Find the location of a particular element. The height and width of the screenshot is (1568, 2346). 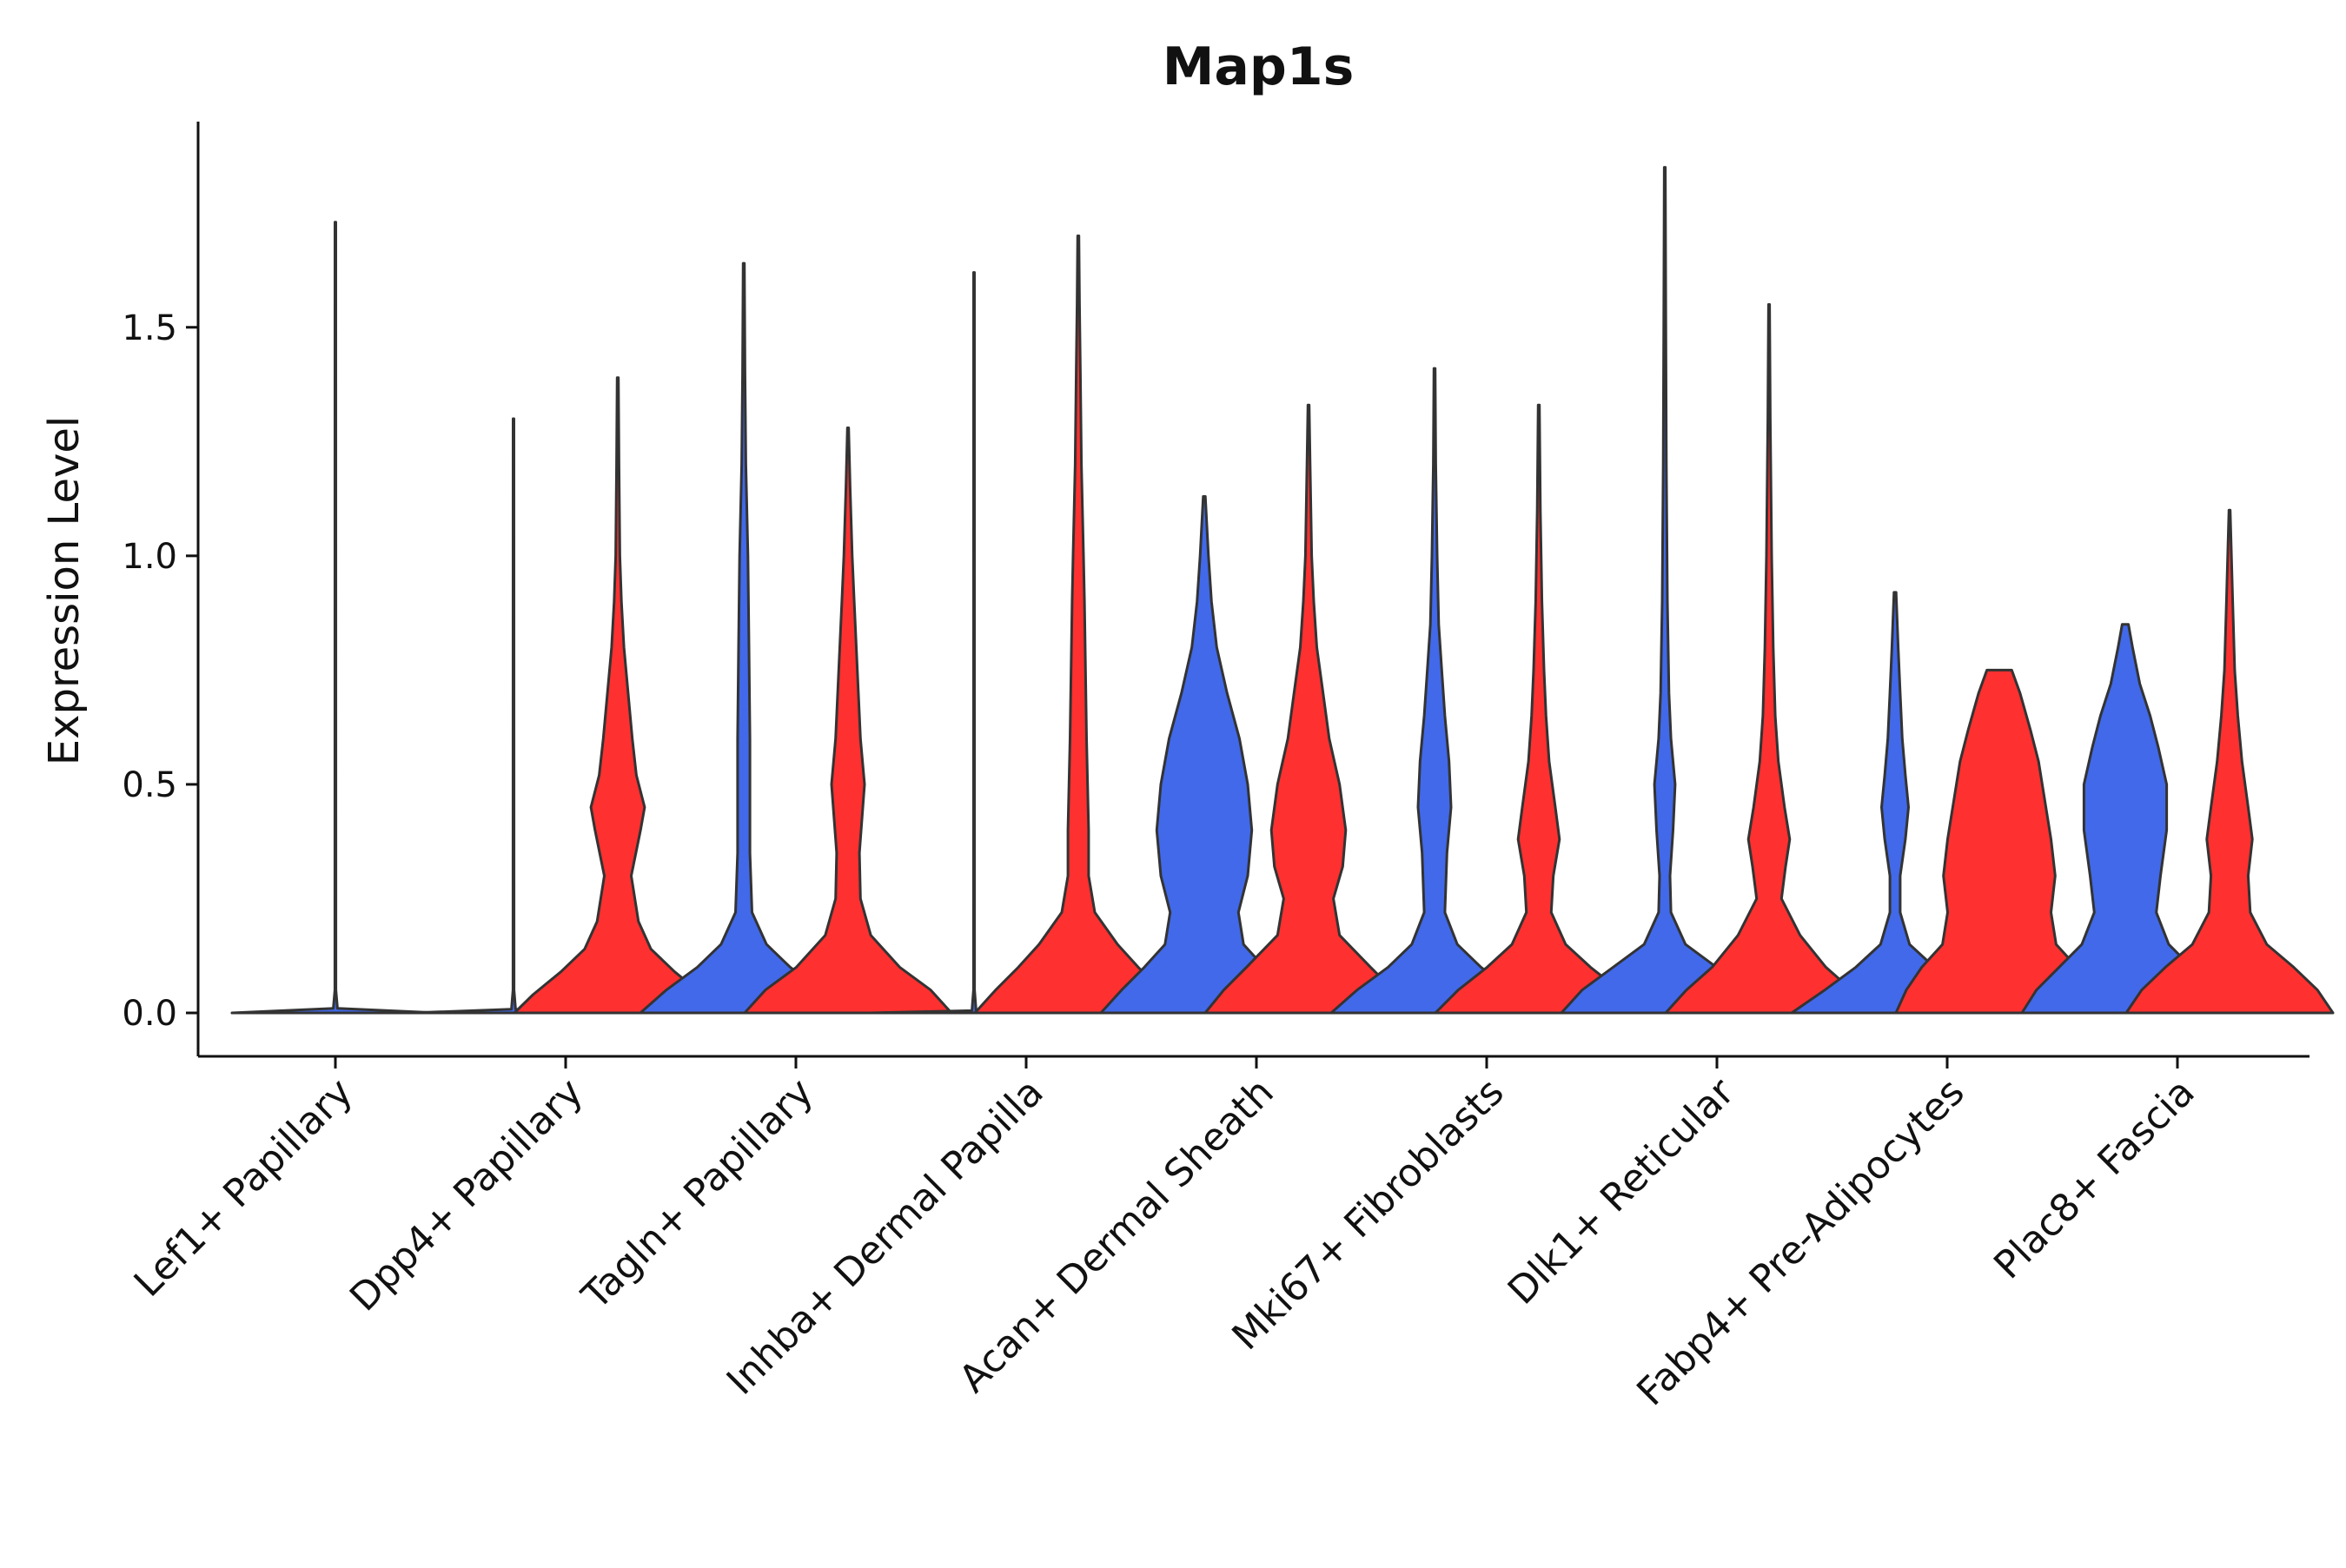

y-axis-title: Expression Level is located at coordinates (65, 591).